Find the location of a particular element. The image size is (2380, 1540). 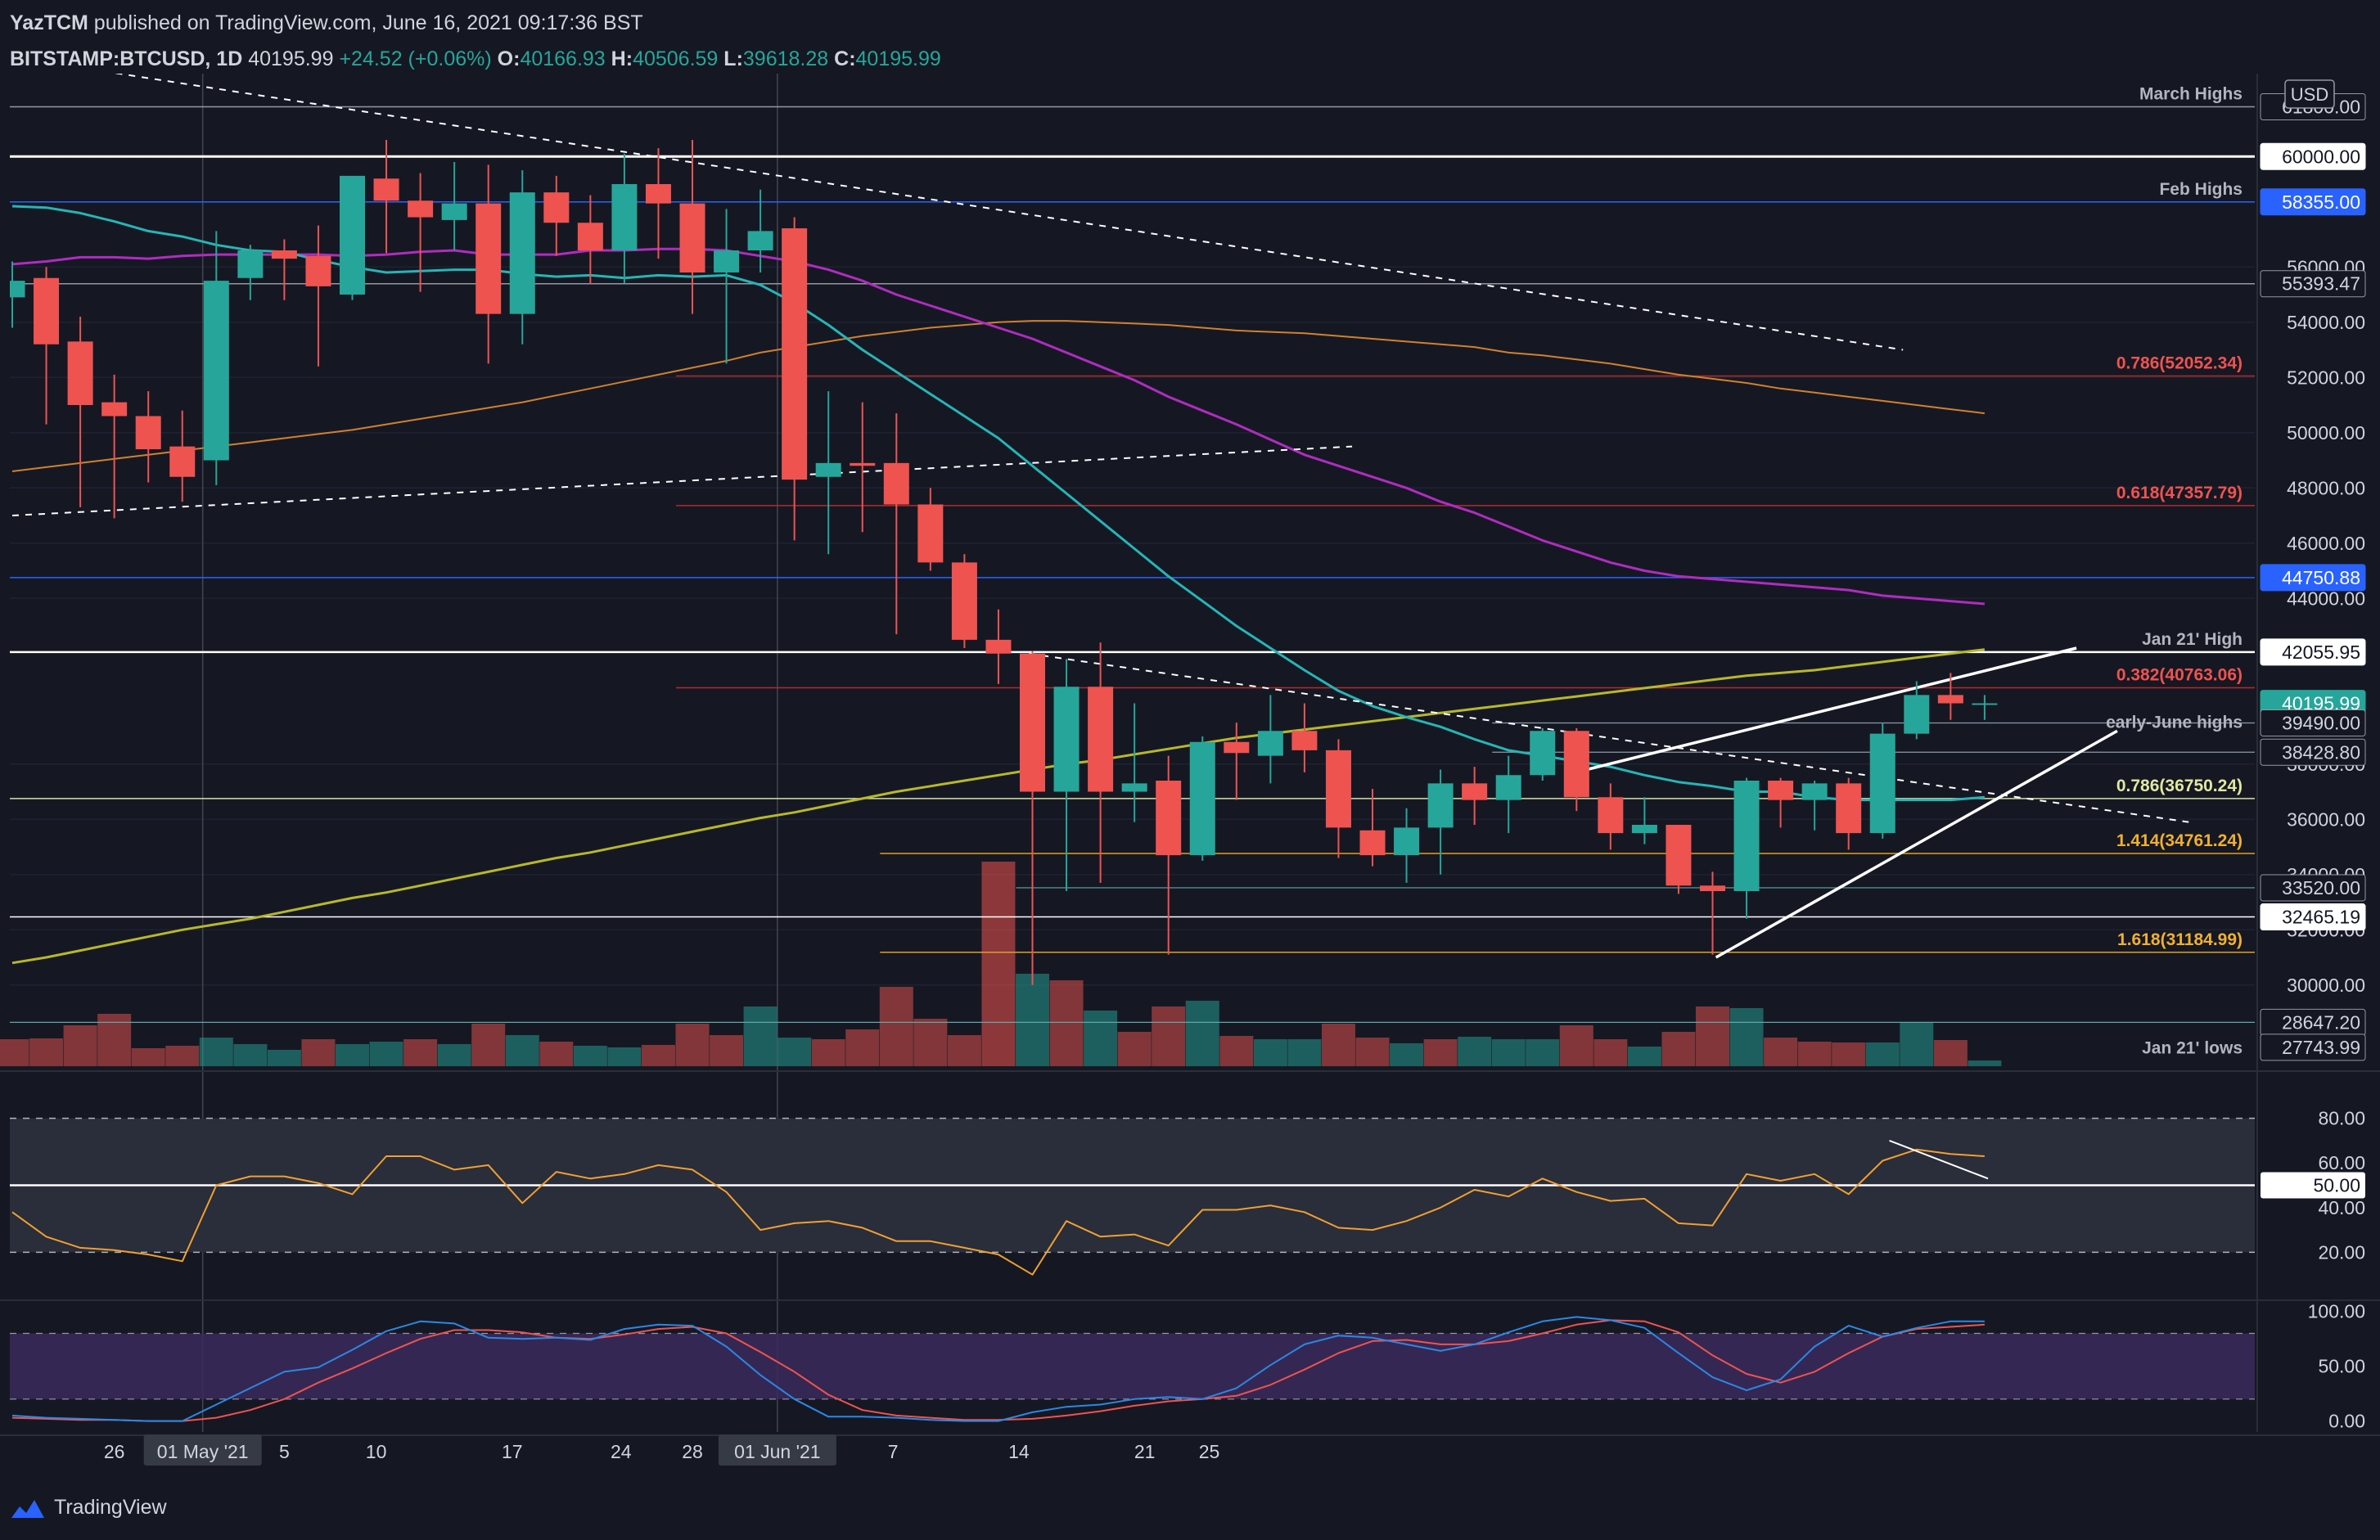

currency-label: USD is located at coordinates (2309, 94).